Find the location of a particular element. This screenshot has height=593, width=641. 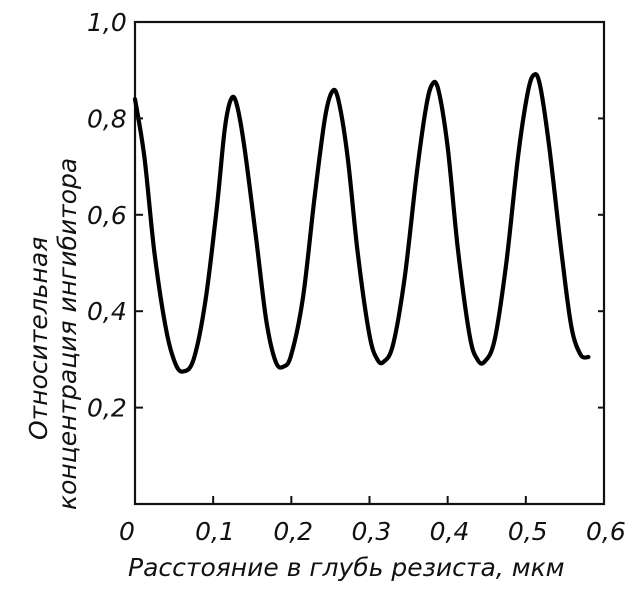

y-tick-label: 0,8 is located at coordinates (107, 118).